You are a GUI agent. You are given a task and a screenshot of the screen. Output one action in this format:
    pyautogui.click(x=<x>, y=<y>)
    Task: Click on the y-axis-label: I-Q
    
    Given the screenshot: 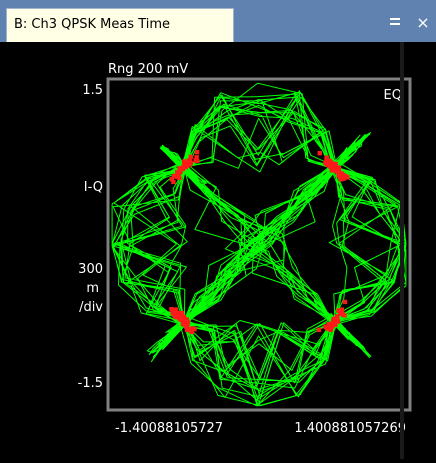 What is the action you would take?
    pyautogui.click(x=93, y=187)
    